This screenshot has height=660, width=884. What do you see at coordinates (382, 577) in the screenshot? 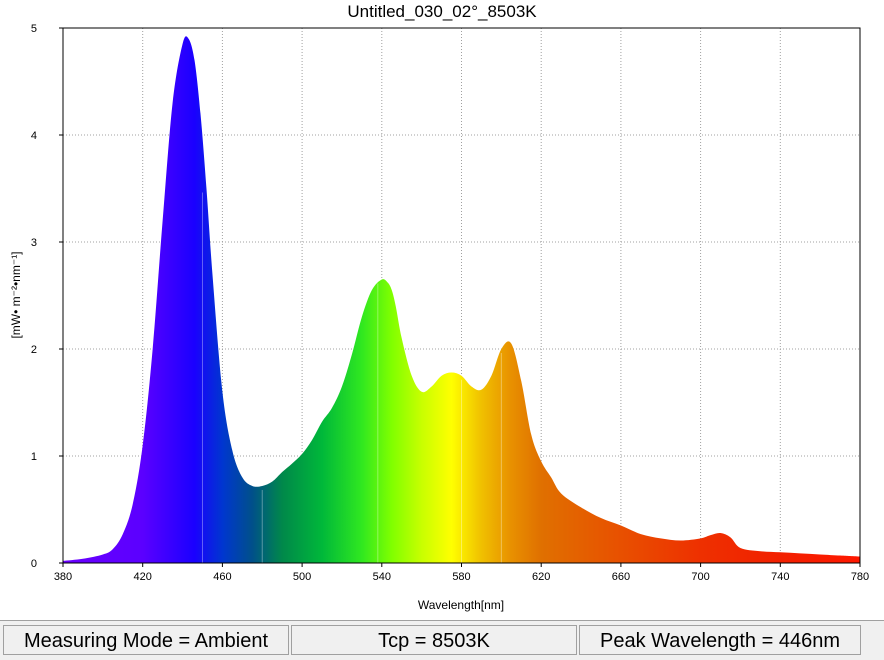
I see `x-tick-label: 540` at bounding box center [382, 577].